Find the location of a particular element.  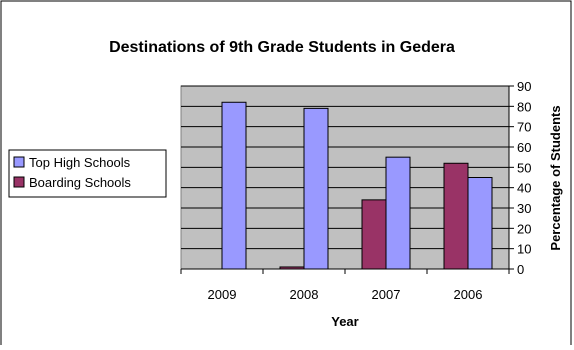

legend-box is located at coordinates (87, 173).